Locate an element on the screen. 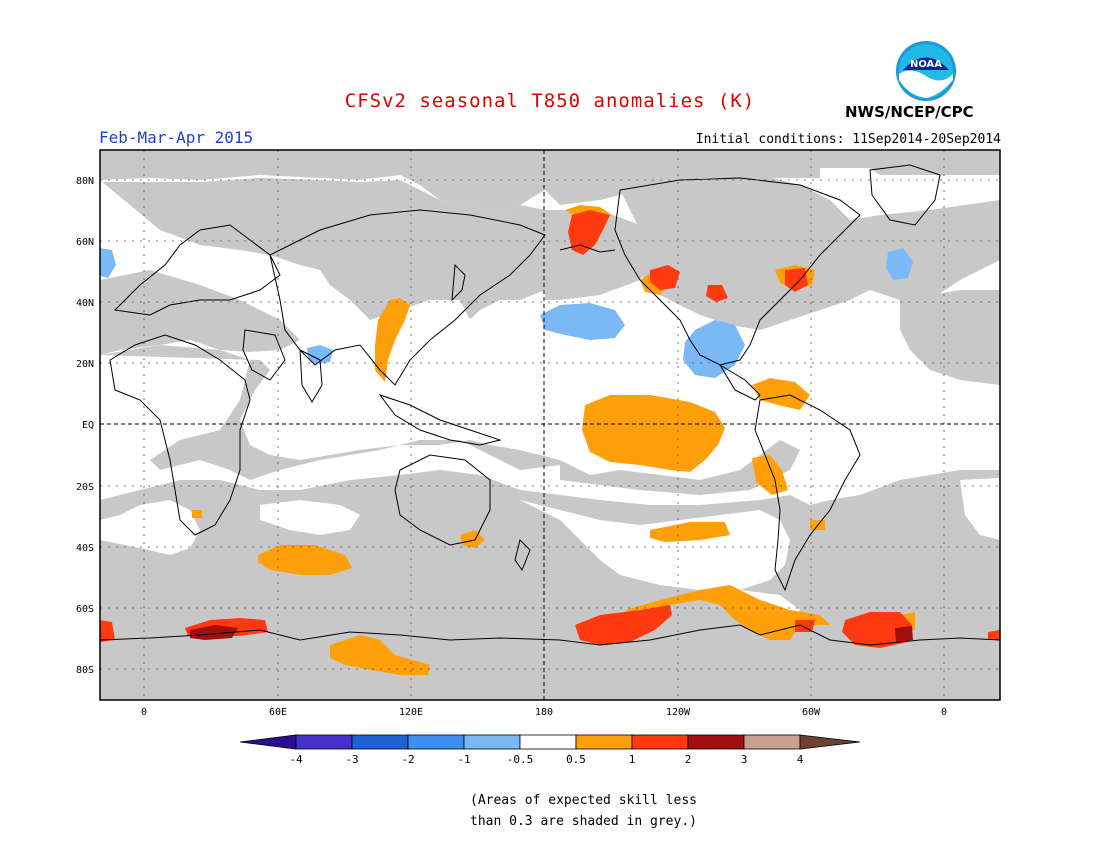 The image size is (1100, 850). lat-label: 80N is located at coordinates (85, 181).